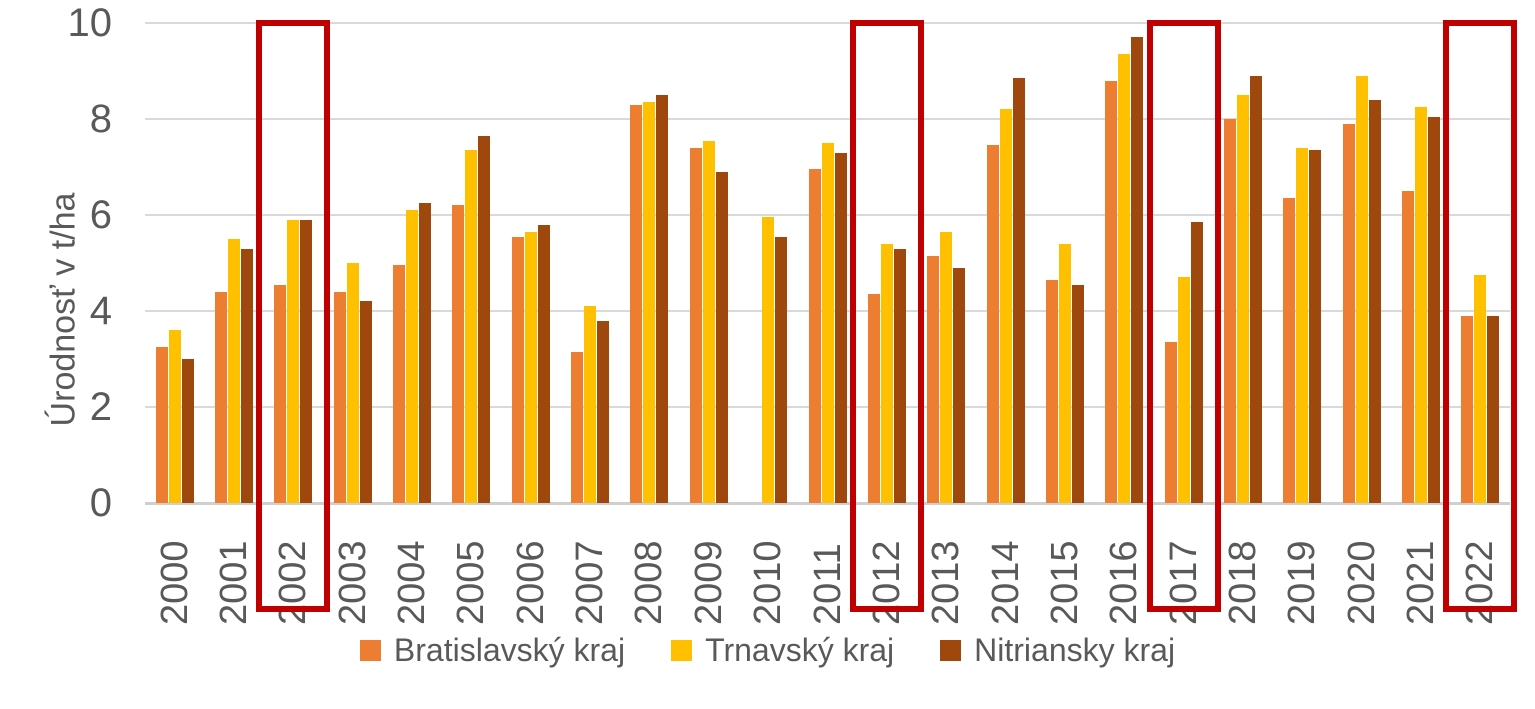 The image size is (1535, 709). I want to click on bar-2006-trnavsky-kraj, so click(530, 367).